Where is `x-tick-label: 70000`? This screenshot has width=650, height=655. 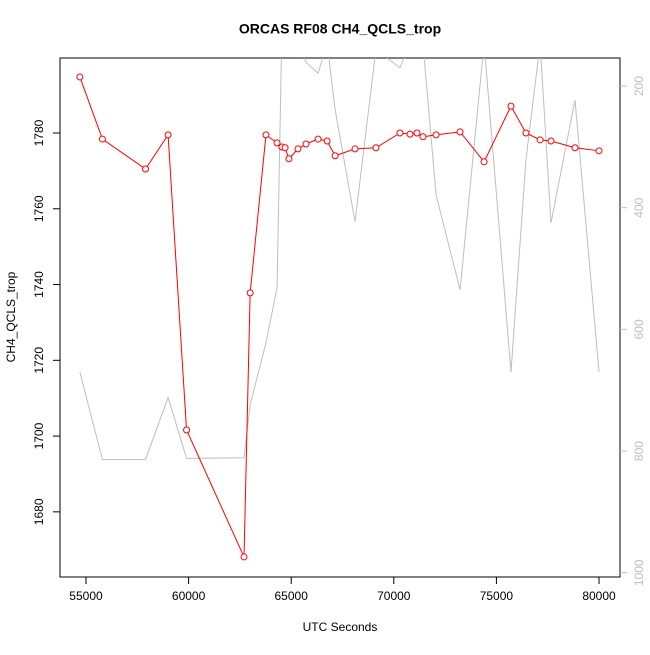 x-tick-label: 70000 is located at coordinates (394, 596).